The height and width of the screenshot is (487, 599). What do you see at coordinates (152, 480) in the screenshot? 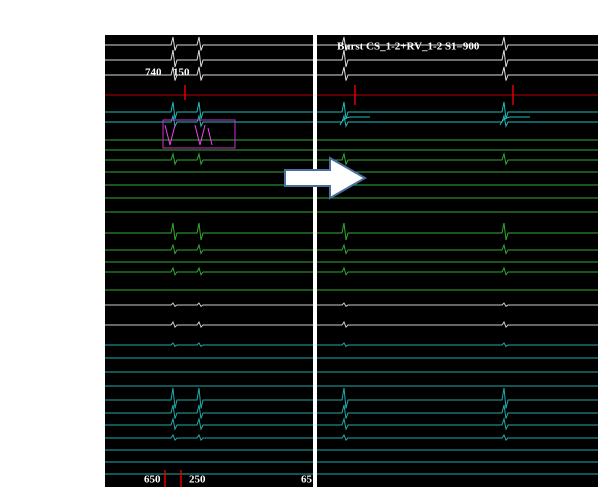
I see `interval-label: 650` at bounding box center [152, 480].